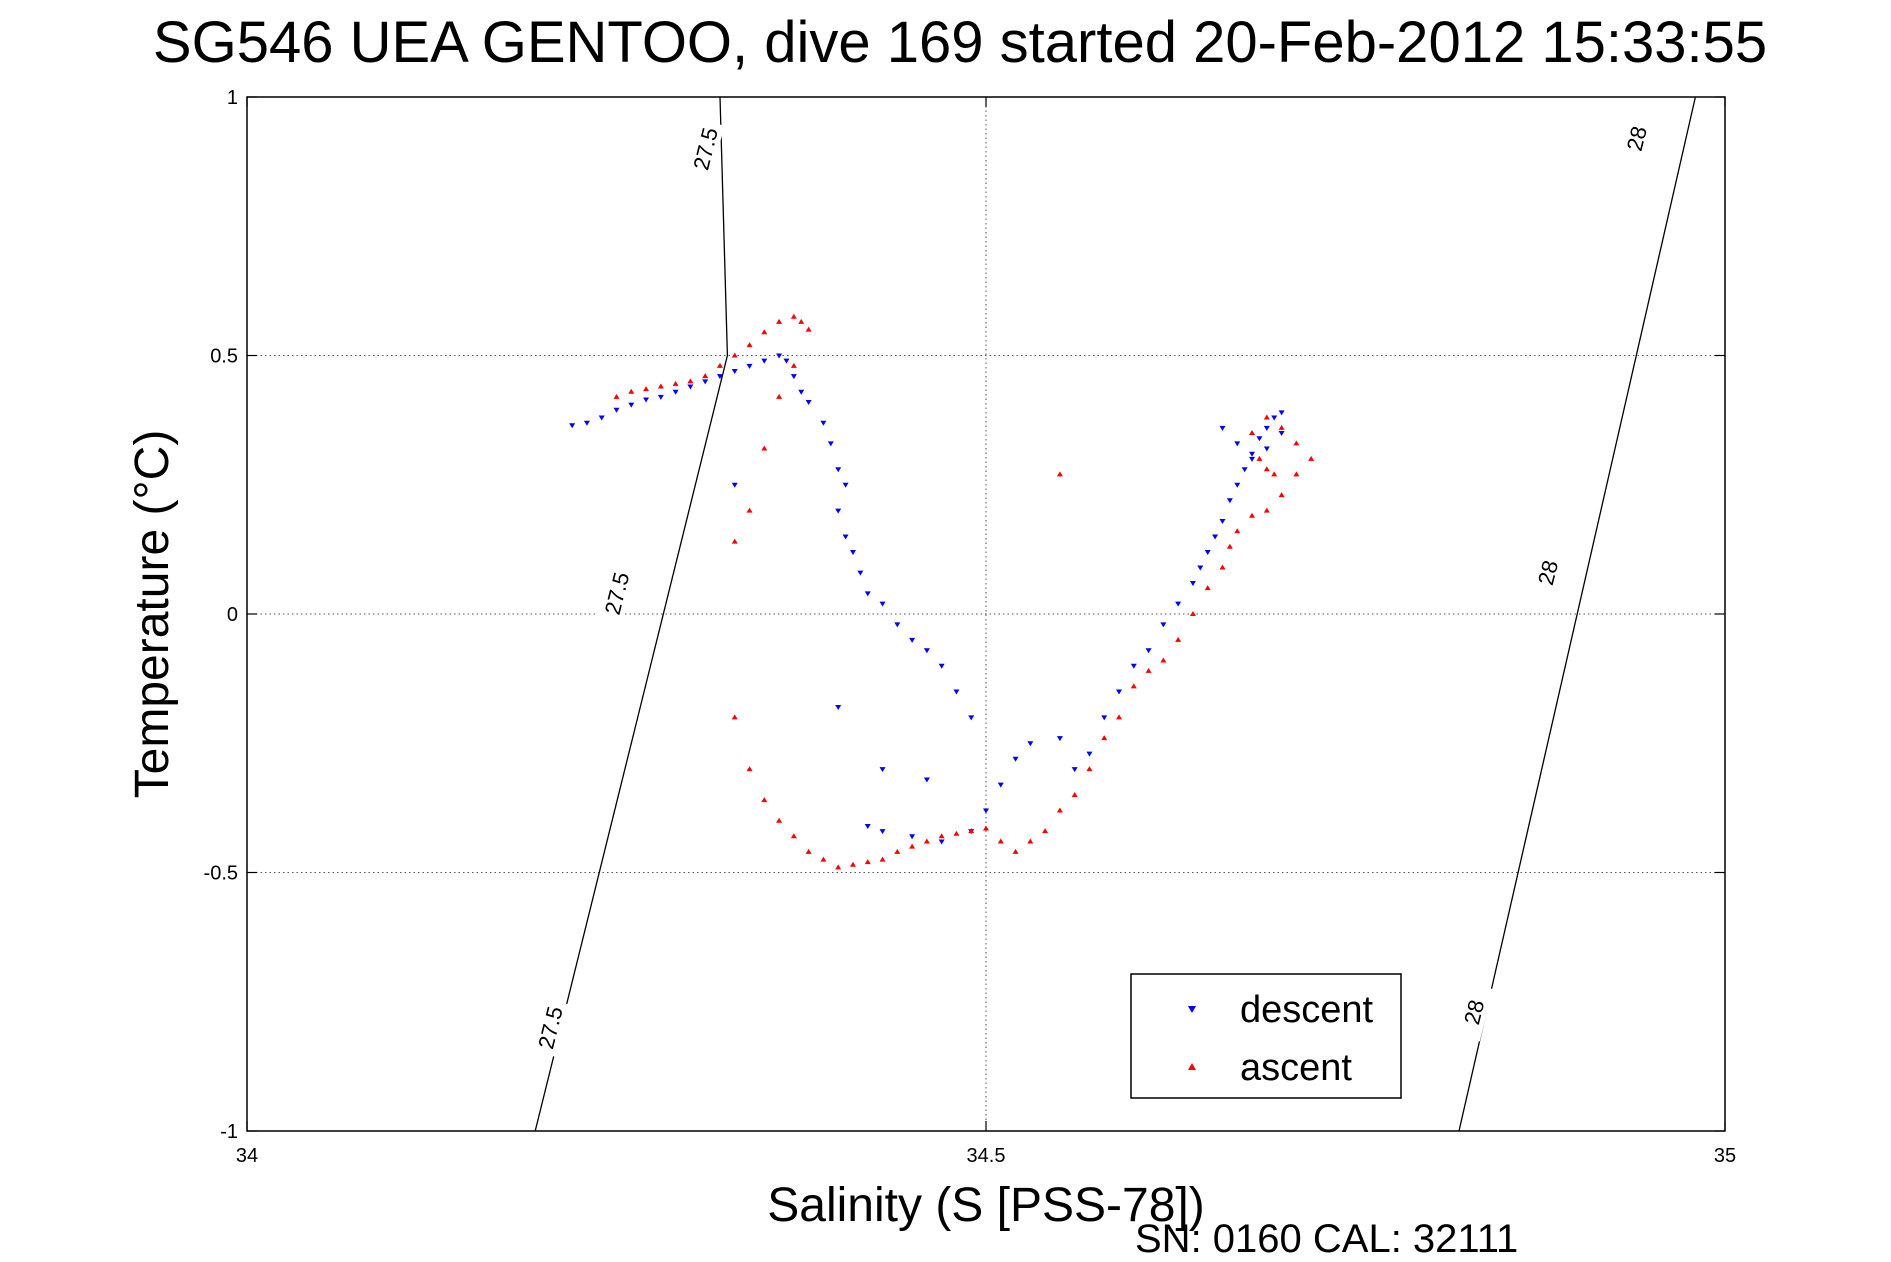 This screenshot has height=1262, width=1891. Describe the element at coordinates (229, 1132) in the screenshot. I see `y-tick-label: -1` at that location.